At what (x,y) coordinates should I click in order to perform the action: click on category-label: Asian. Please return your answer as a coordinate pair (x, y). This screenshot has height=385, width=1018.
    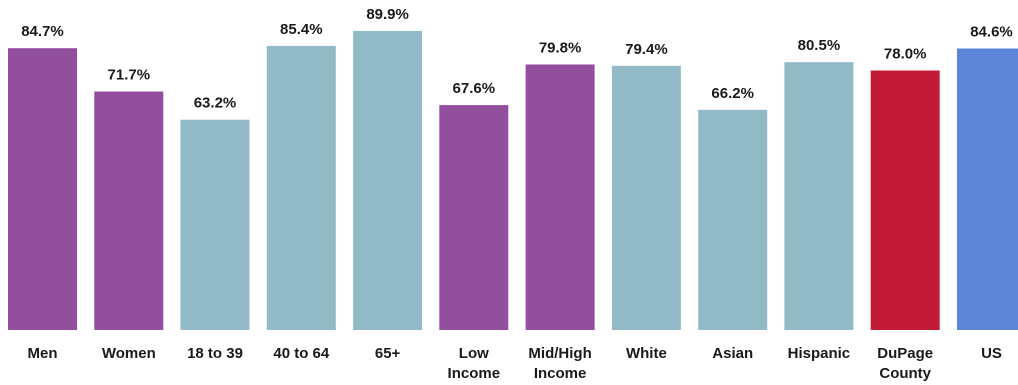
    Looking at the image, I should click on (732, 353).